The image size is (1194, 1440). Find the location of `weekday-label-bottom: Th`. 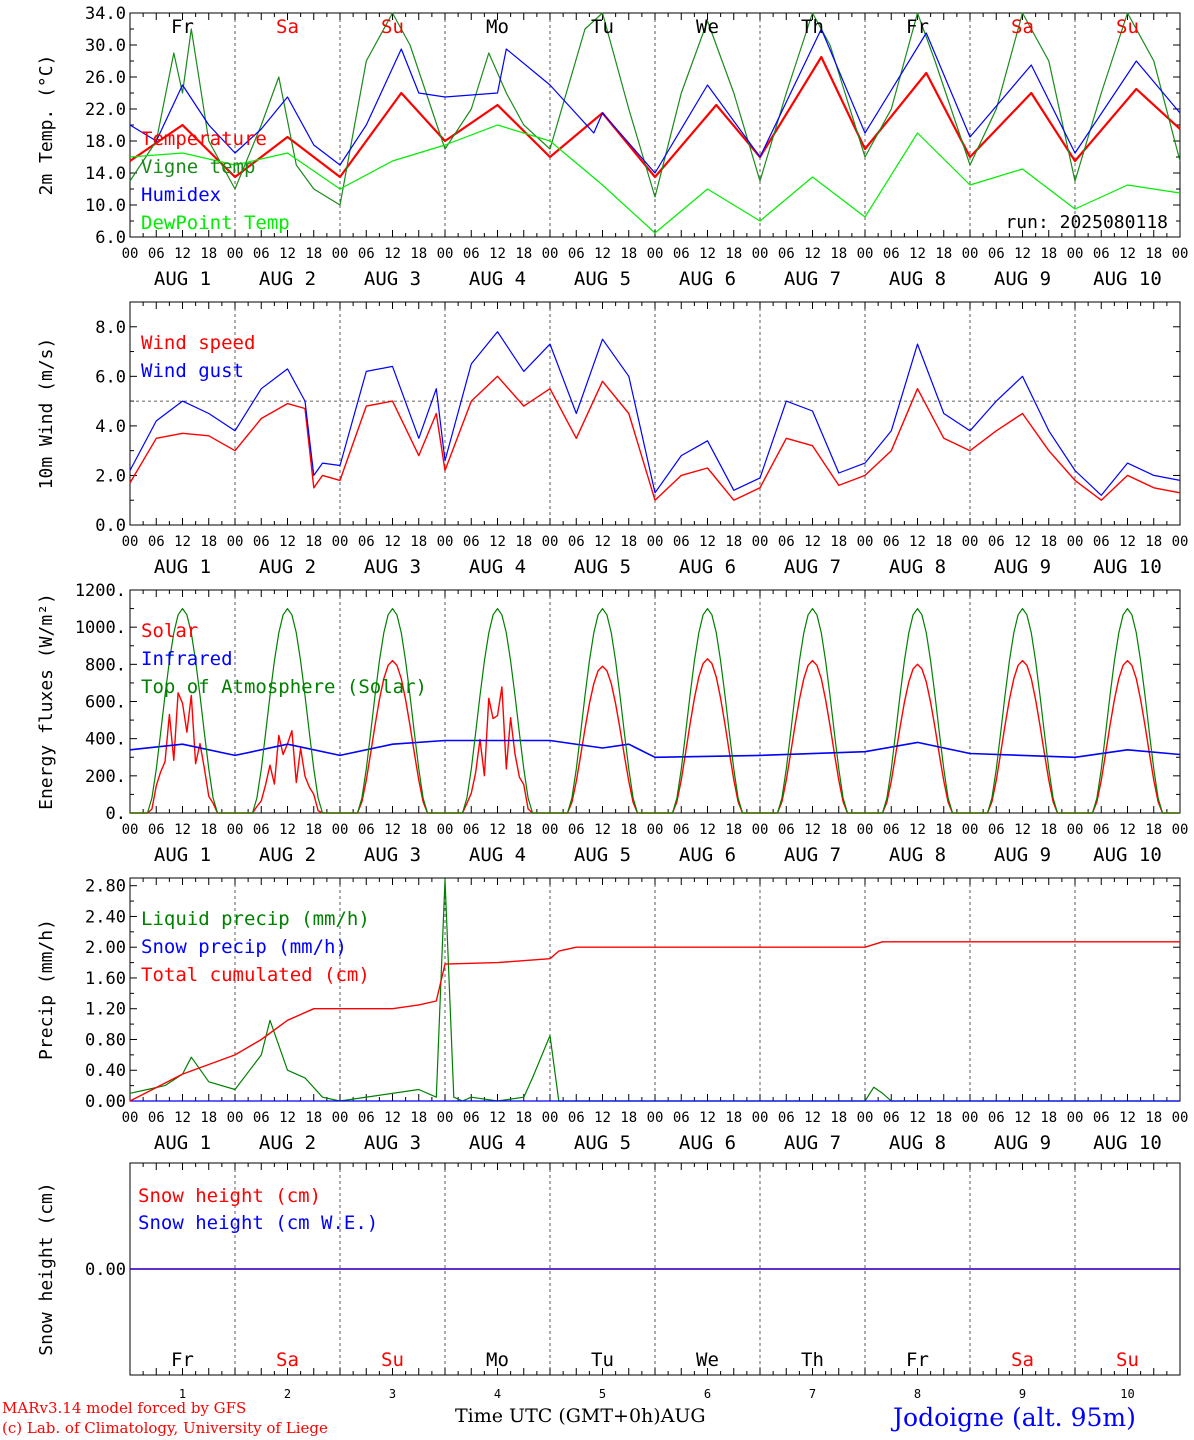

weekday-label-bottom: Th is located at coordinates (812, 1360).